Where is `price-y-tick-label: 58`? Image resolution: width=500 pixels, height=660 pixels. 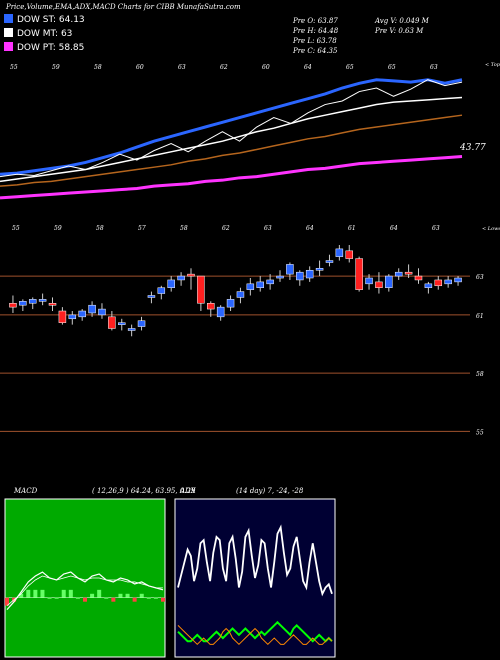 price-y-tick-label: 58 is located at coordinates (480, 374).